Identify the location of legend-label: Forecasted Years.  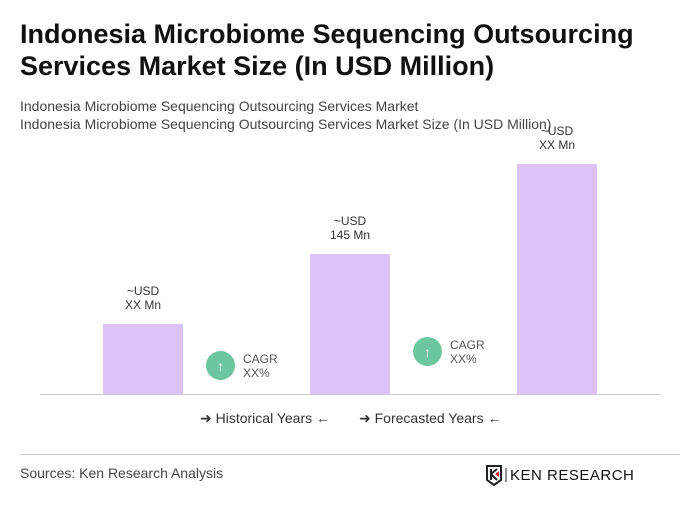
(429, 418).